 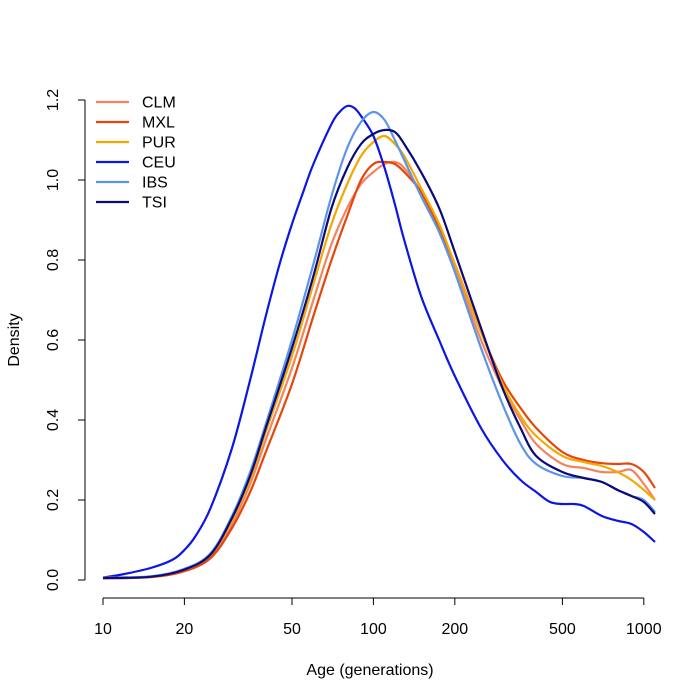 What do you see at coordinates (53, 500) in the screenshot?
I see `y-tick-label: 0.2` at bounding box center [53, 500].